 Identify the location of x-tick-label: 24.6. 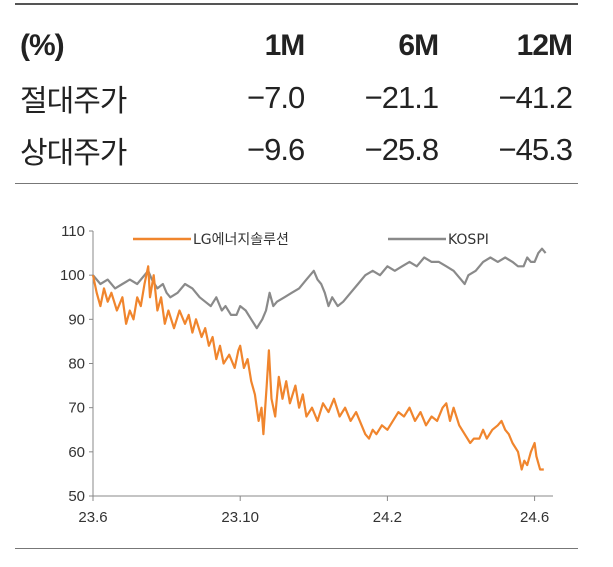
(534, 517).